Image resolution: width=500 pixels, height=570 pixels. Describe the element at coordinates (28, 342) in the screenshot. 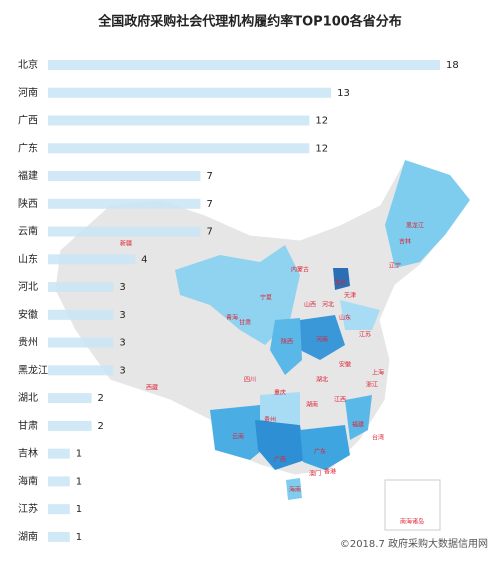

I see `y-tick-label: 贵州` at that location.